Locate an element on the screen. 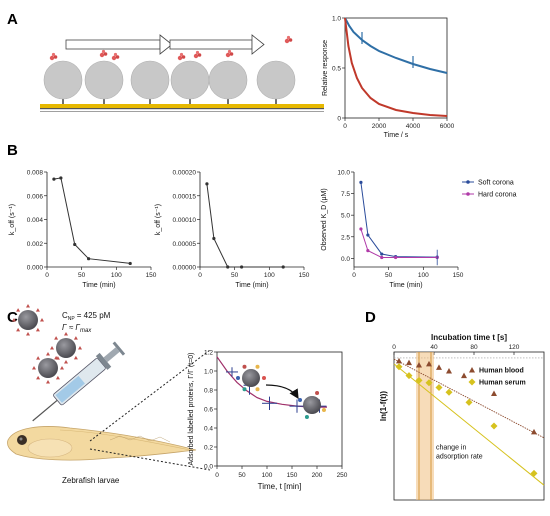  y-tick-label: 0 is located at coordinates (339, 119).